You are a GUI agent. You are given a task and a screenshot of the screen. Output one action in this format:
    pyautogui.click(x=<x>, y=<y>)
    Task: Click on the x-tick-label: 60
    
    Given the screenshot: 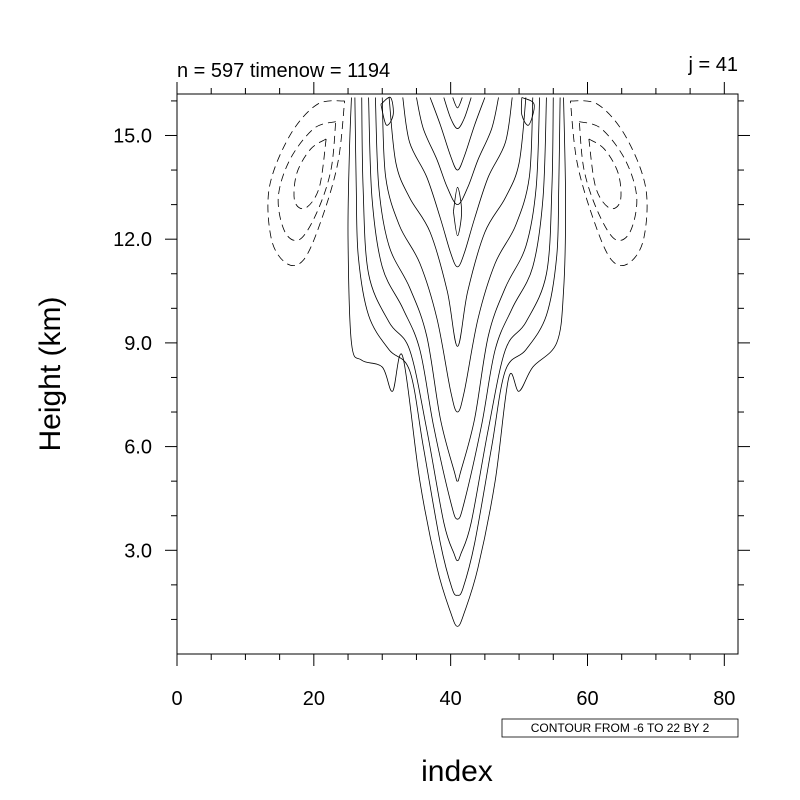 What is the action you would take?
    pyautogui.click(x=587, y=699)
    